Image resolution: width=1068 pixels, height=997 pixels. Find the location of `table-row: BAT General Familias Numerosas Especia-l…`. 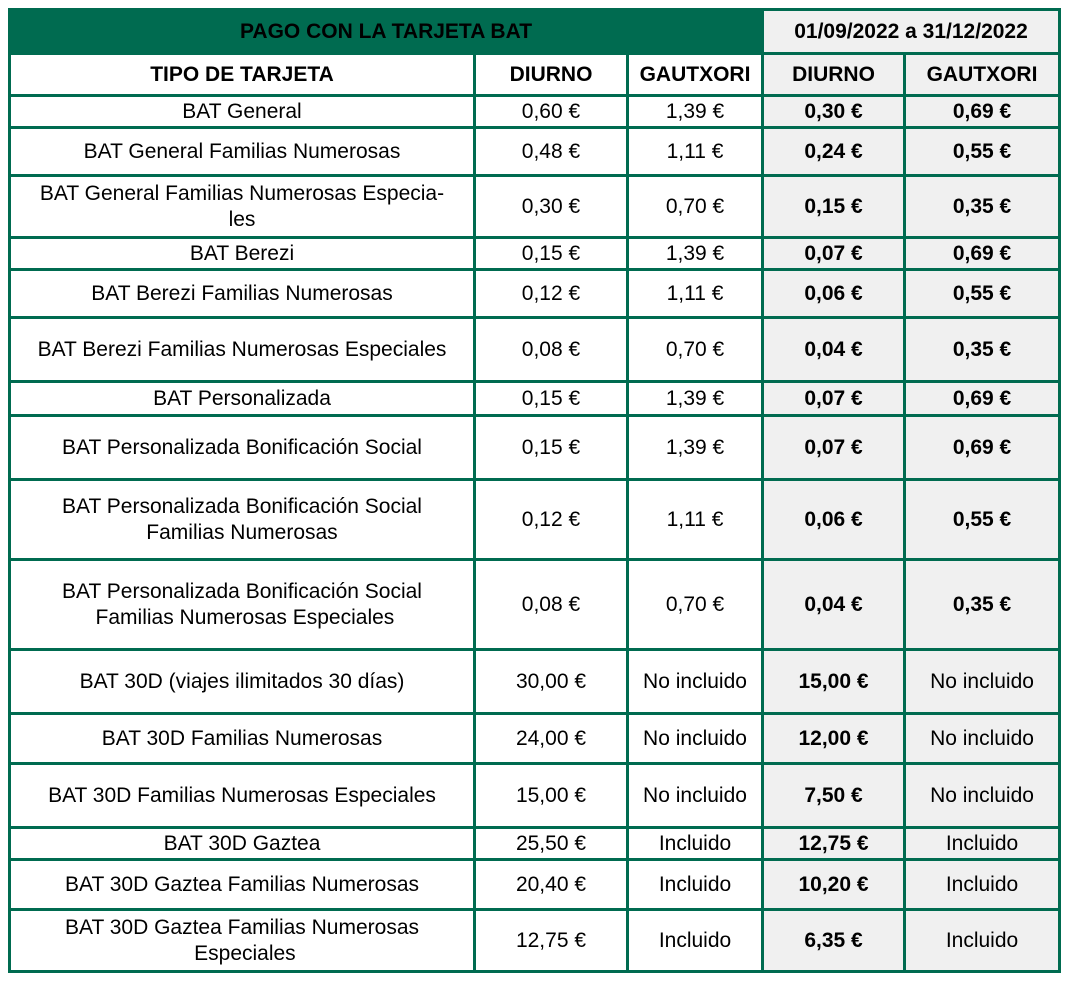

table-row: BAT General Familias Numerosas Especia-l… is located at coordinates (535, 206).